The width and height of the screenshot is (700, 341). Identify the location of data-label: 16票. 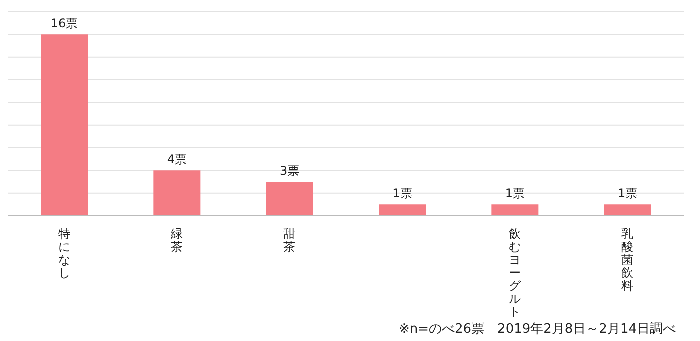
(64, 23).